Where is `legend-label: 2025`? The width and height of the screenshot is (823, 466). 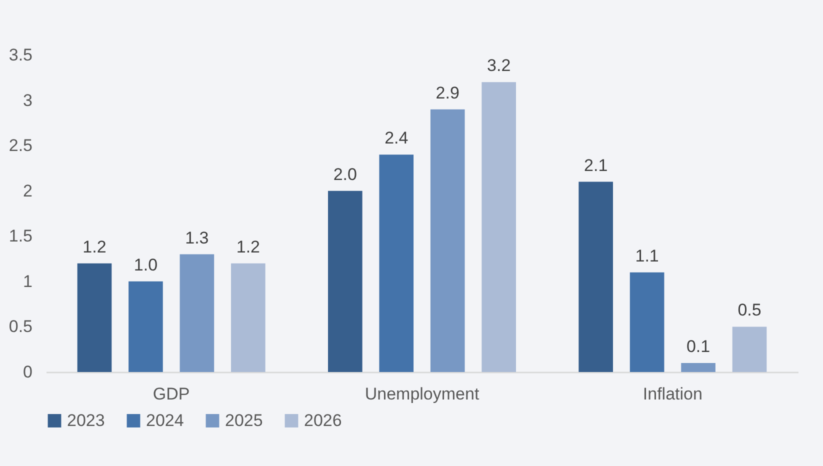
legend-label: 2025 is located at coordinates (244, 420).